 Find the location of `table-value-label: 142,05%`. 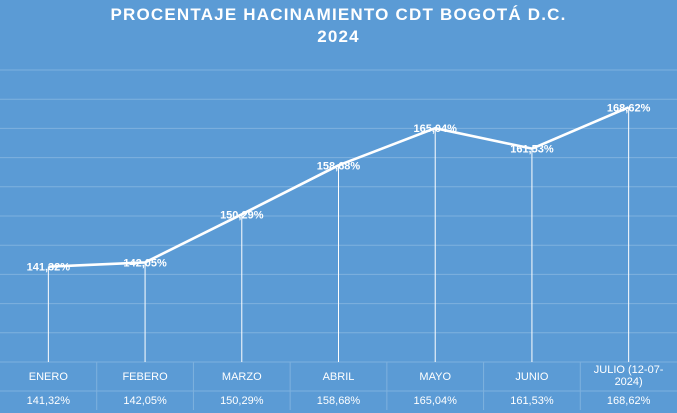

table-value-label: 142,05% is located at coordinates (145, 401).